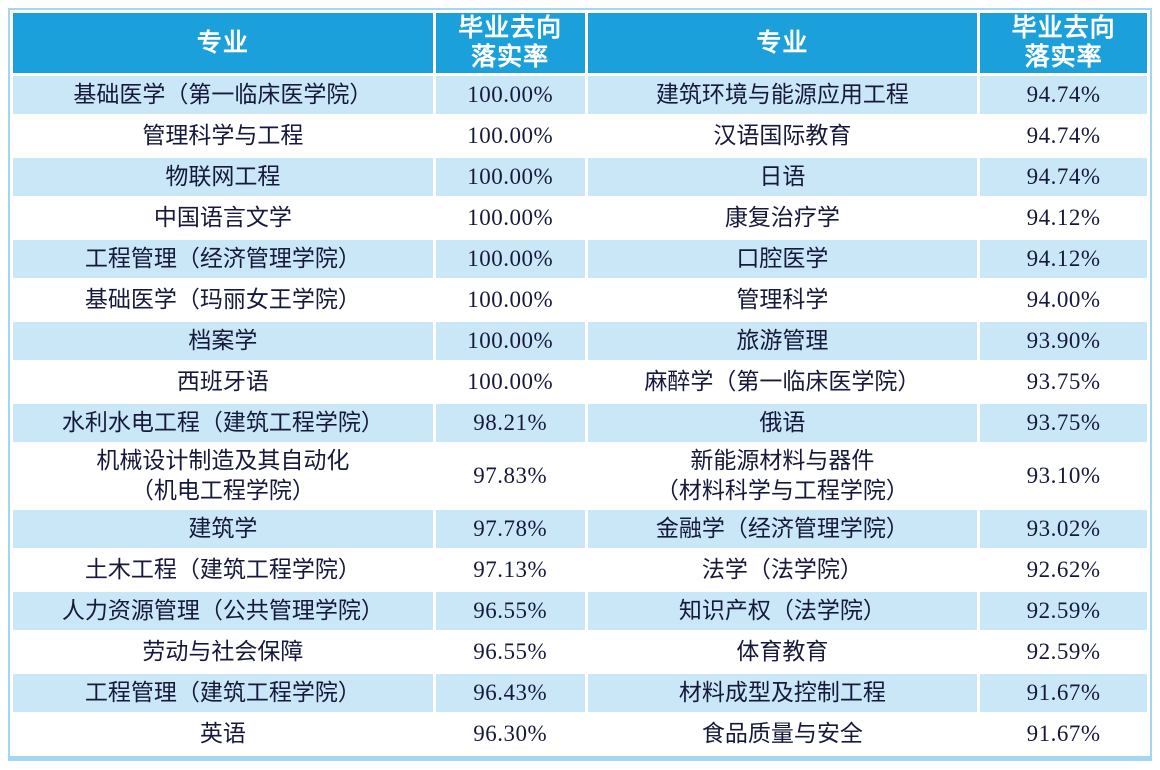 The height and width of the screenshot is (770, 1160). I want to click on rate-cell: 96.43%, so click(510, 692).